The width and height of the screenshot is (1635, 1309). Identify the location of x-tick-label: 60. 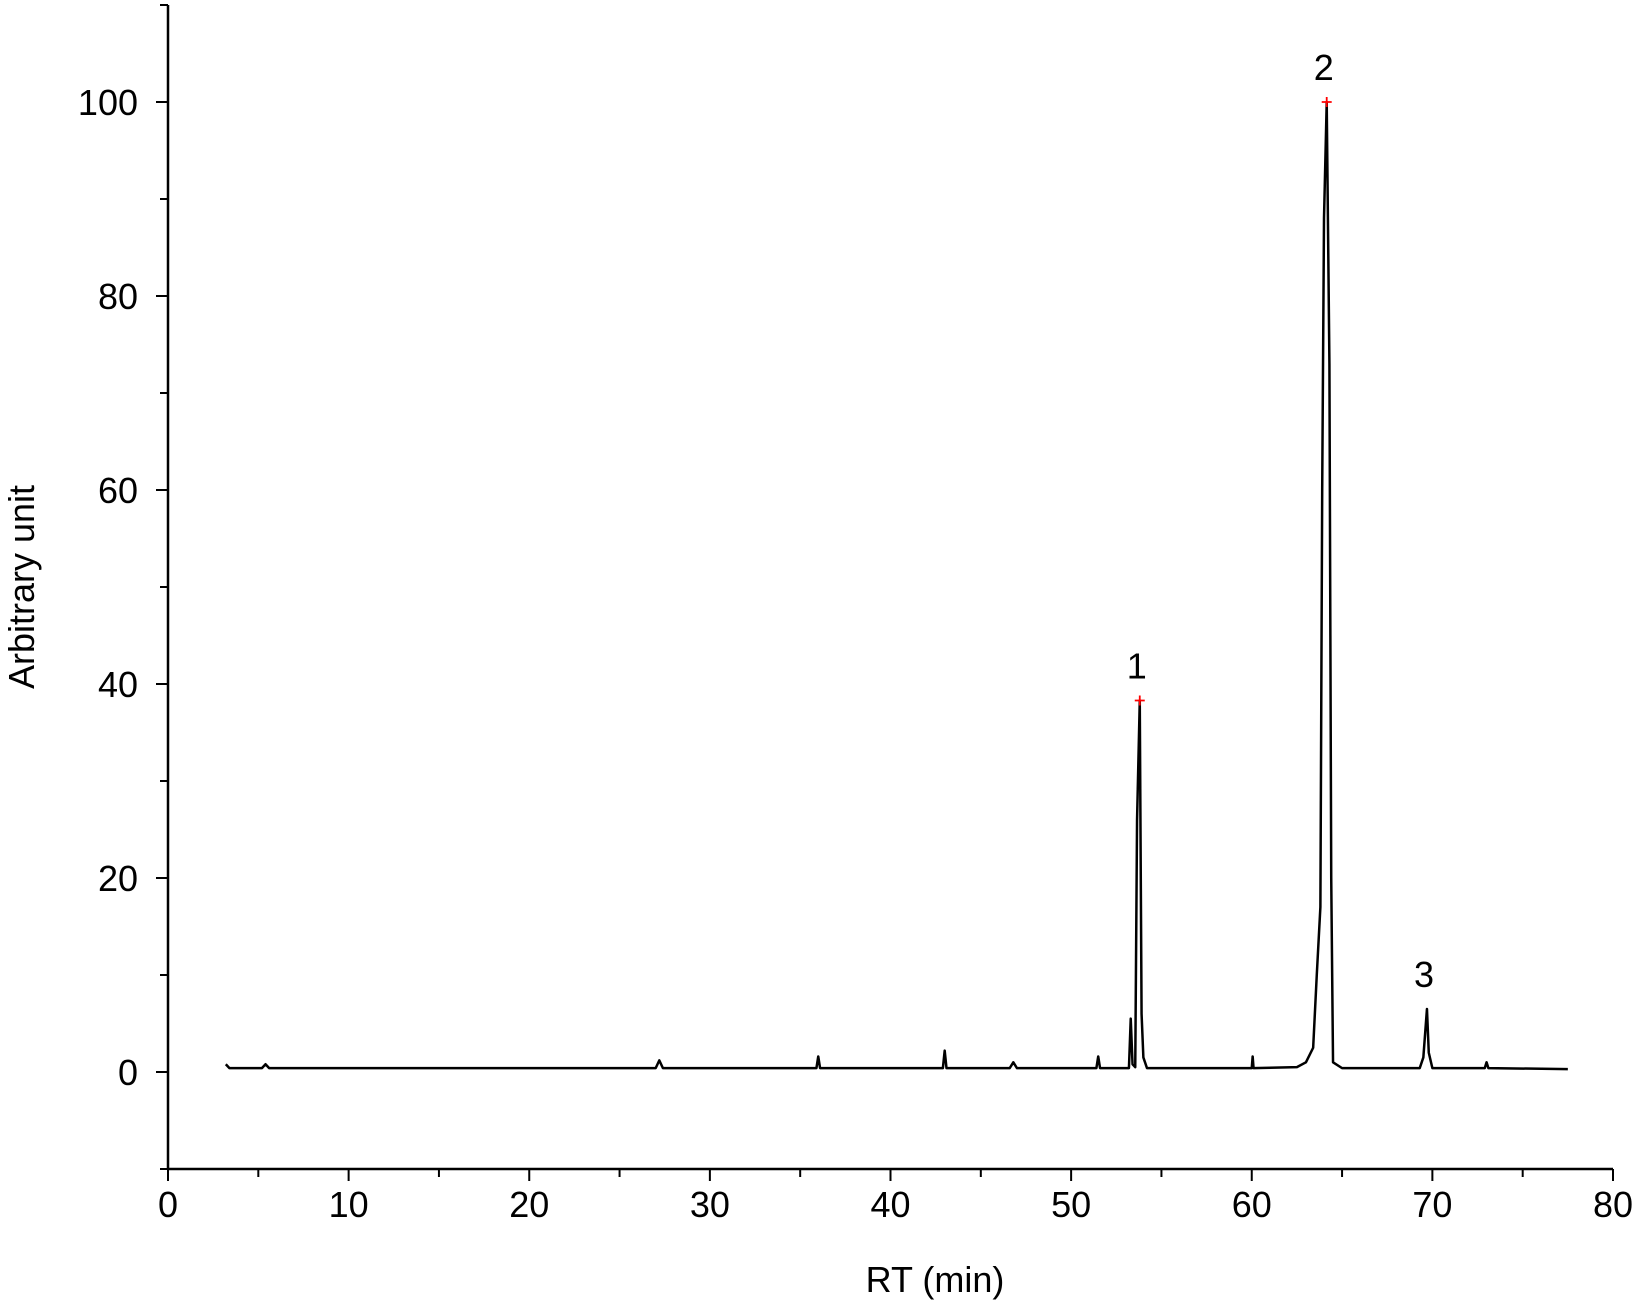
(1252, 1204).